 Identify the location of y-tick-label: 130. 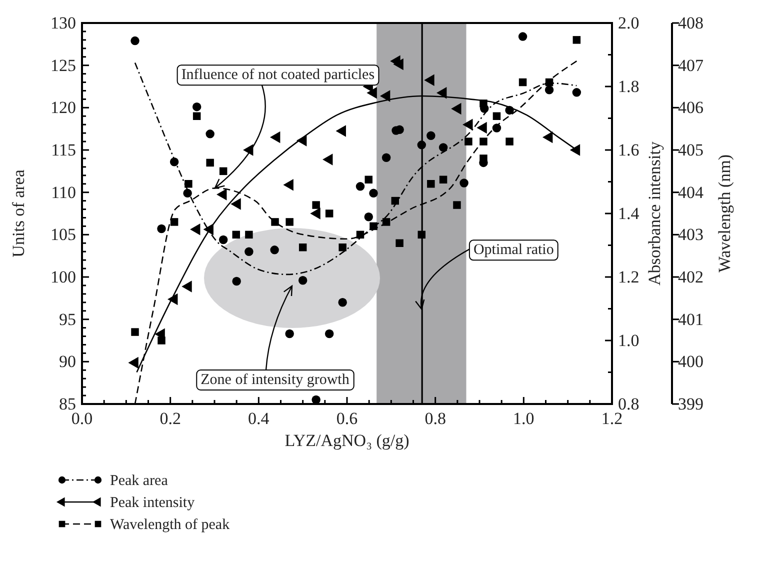
(63, 22).